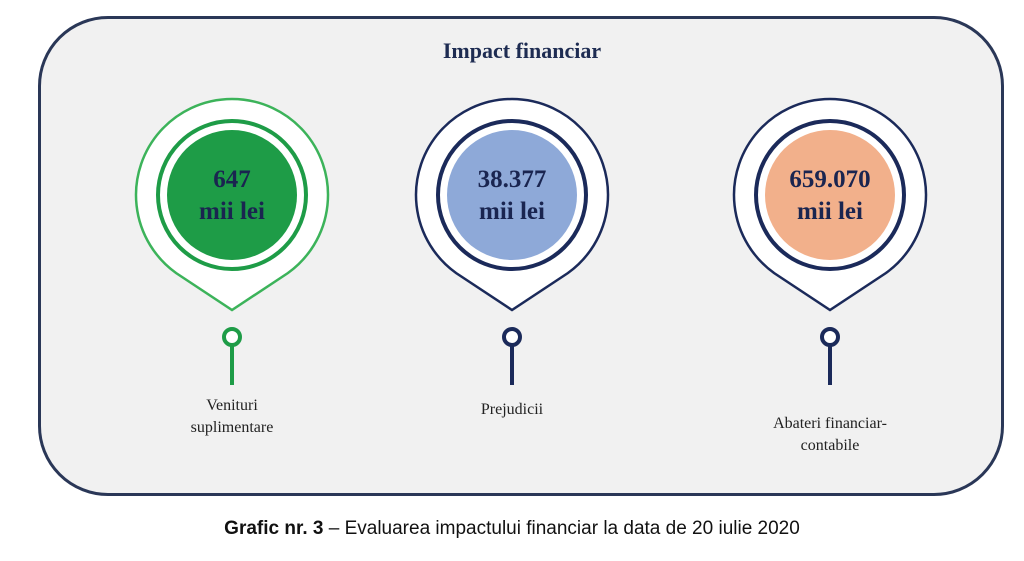 The width and height of the screenshot is (1024, 561). What do you see at coordinates (512, 409) in the screenshot?
I see `pin-label-2-line-1: Prejudicii` at bounding box center [512, 409].